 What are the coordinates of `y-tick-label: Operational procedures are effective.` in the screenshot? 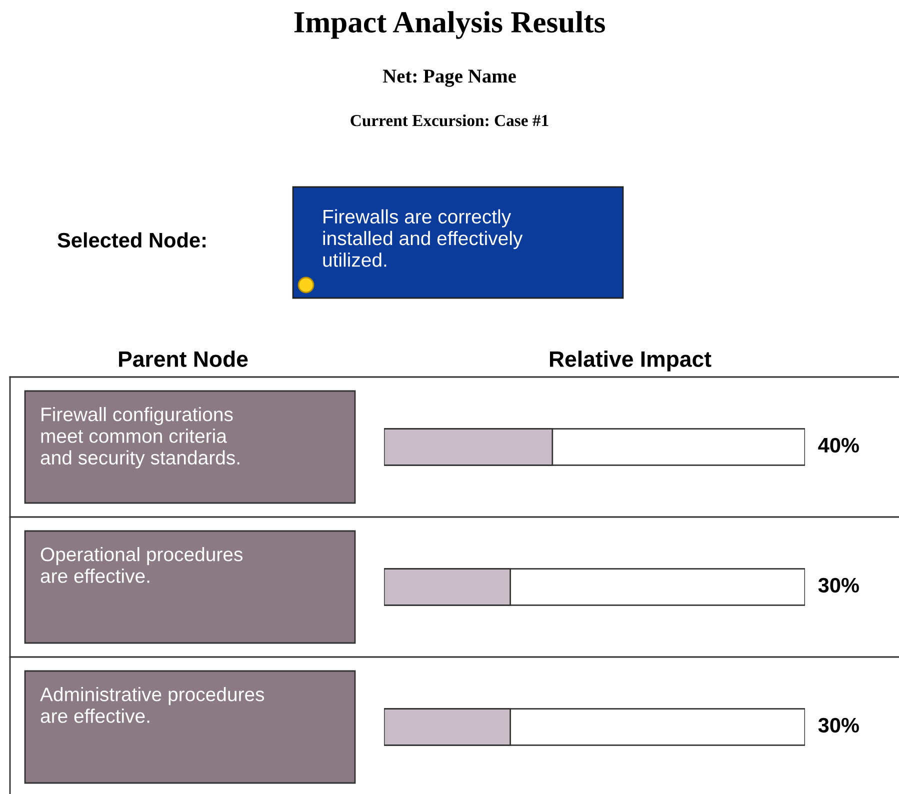 It's located at (141, 565).